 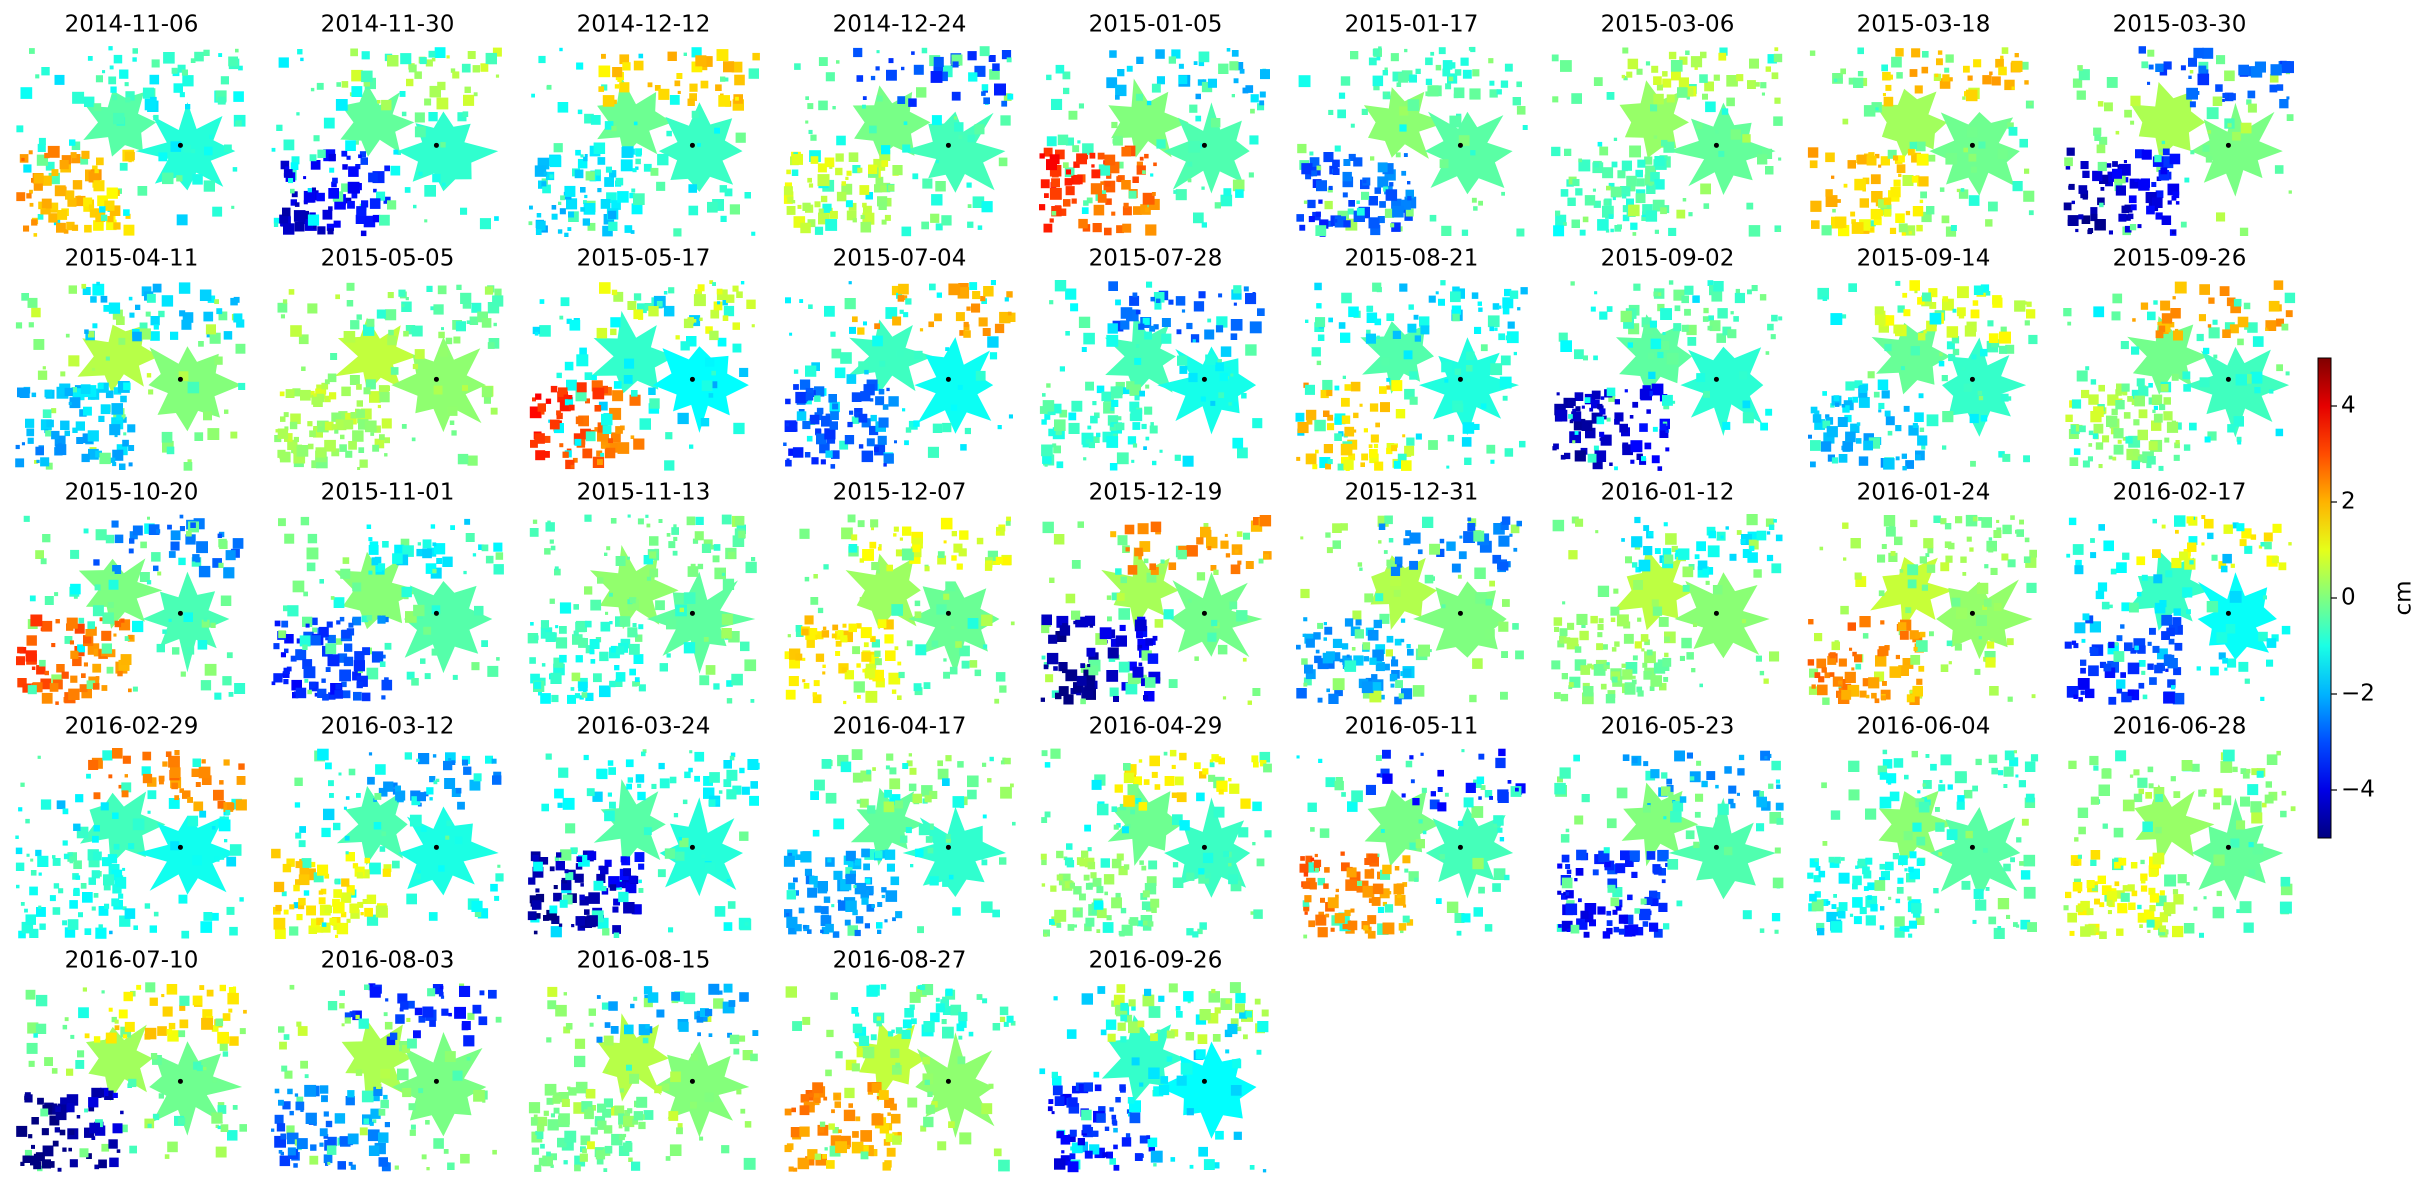 I want to click on panel: 2015-05-17, so click(x=642, y=358).